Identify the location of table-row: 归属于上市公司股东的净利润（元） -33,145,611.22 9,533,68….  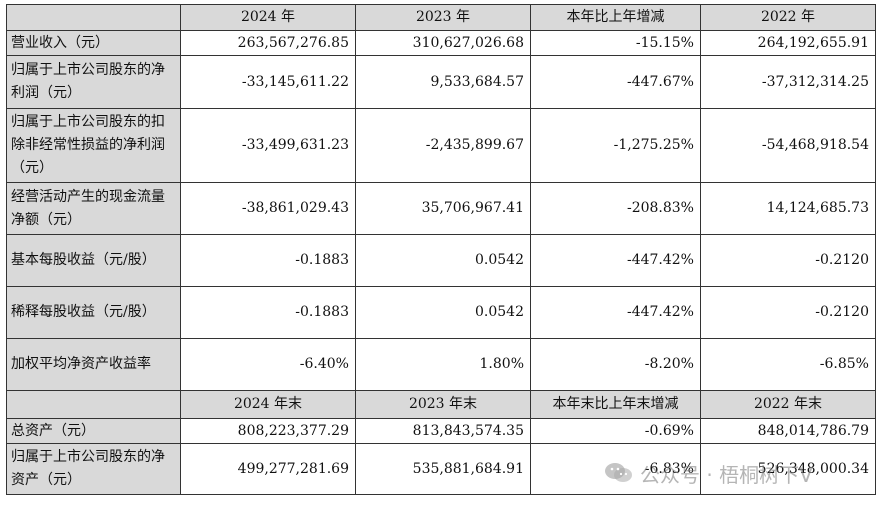
(441, 82).